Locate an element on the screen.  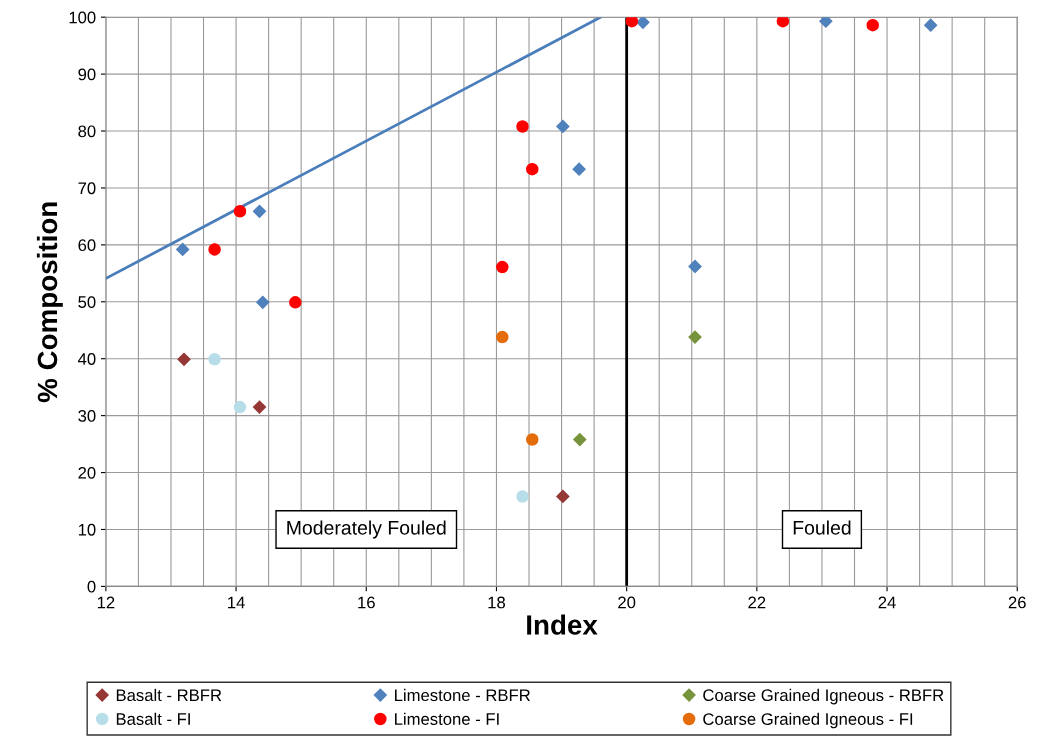
x-tick-label: 24 is located at coordinates (887, 602).